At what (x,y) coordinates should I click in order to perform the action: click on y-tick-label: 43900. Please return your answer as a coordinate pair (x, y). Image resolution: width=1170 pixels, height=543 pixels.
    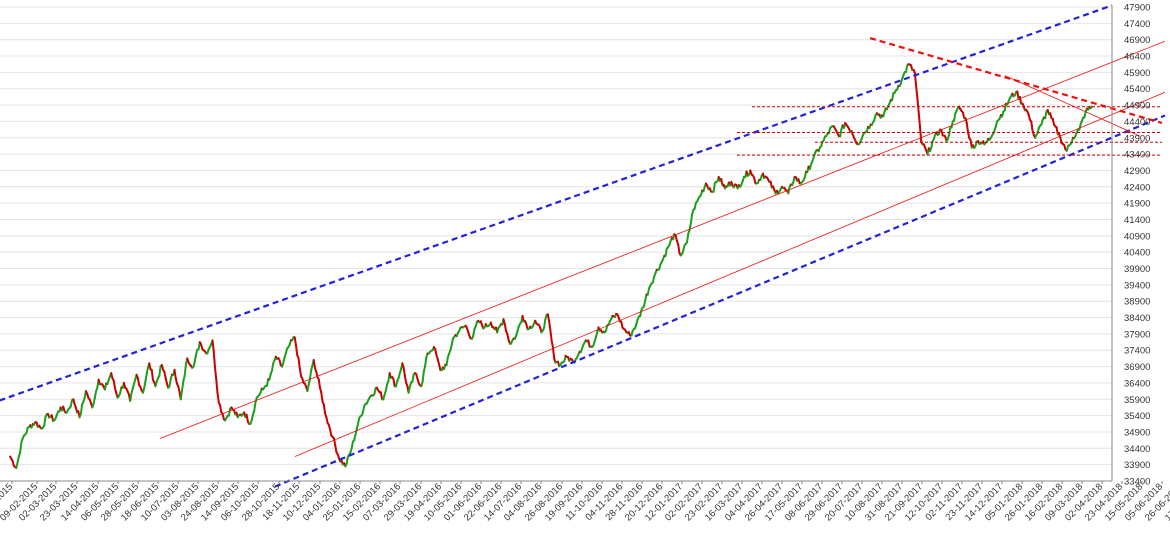
    Looking at the image, I should click on (1137, 138).